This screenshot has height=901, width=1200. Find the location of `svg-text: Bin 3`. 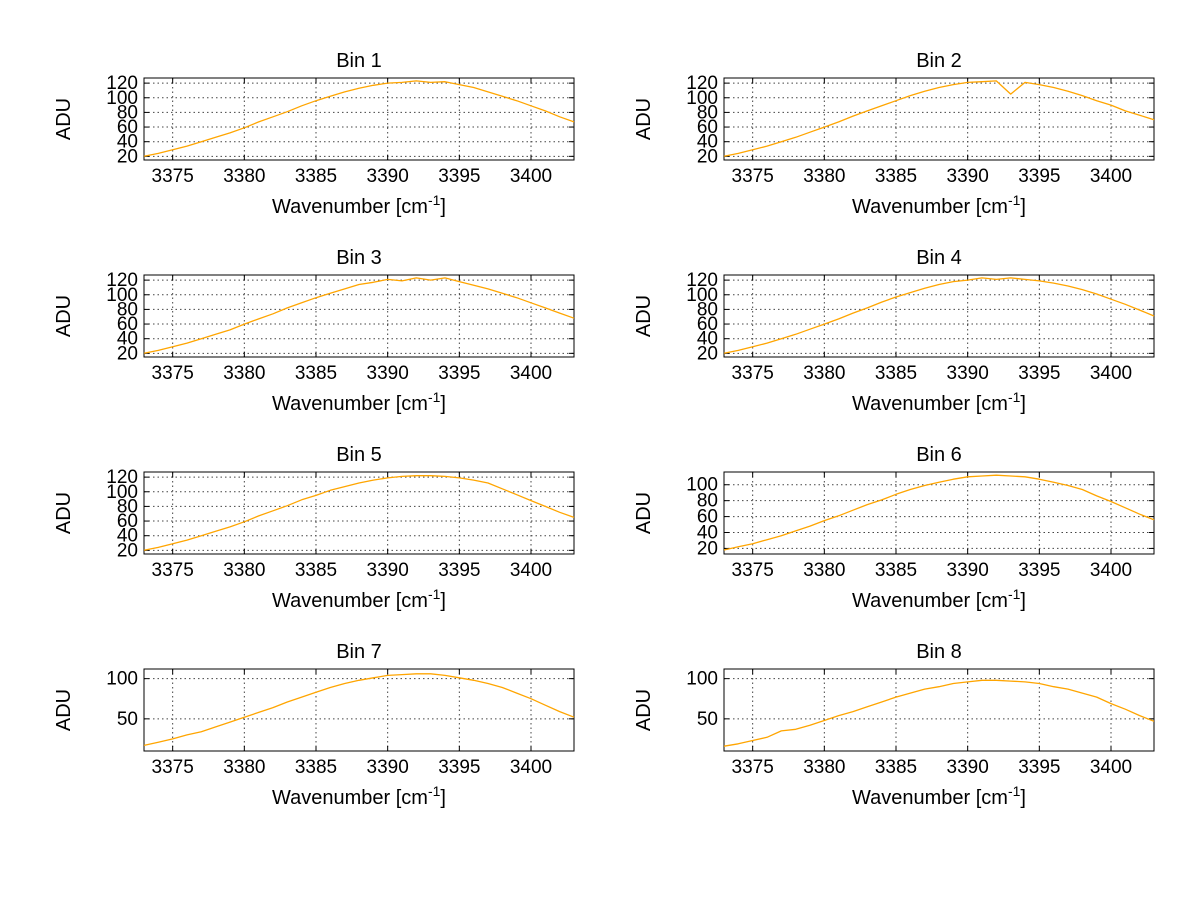

svg-text: Bin 3 is located at coordinates (359, 258).